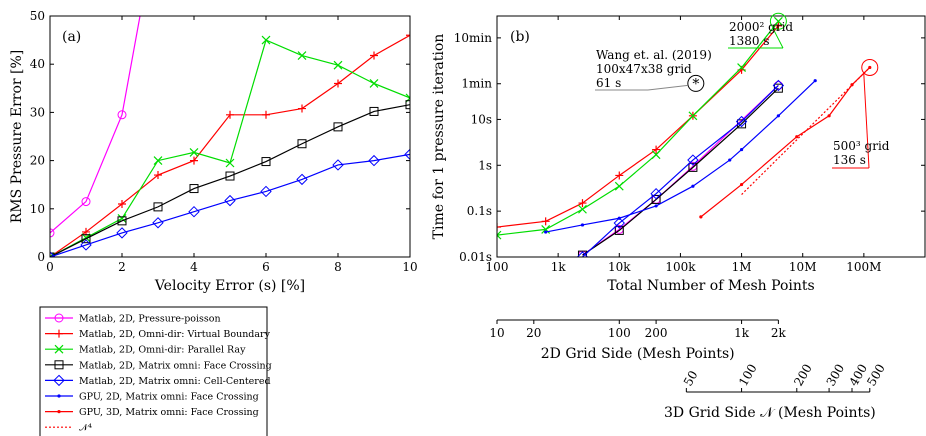  I want to click on x-tick-label: 100k, so click(680, 267).